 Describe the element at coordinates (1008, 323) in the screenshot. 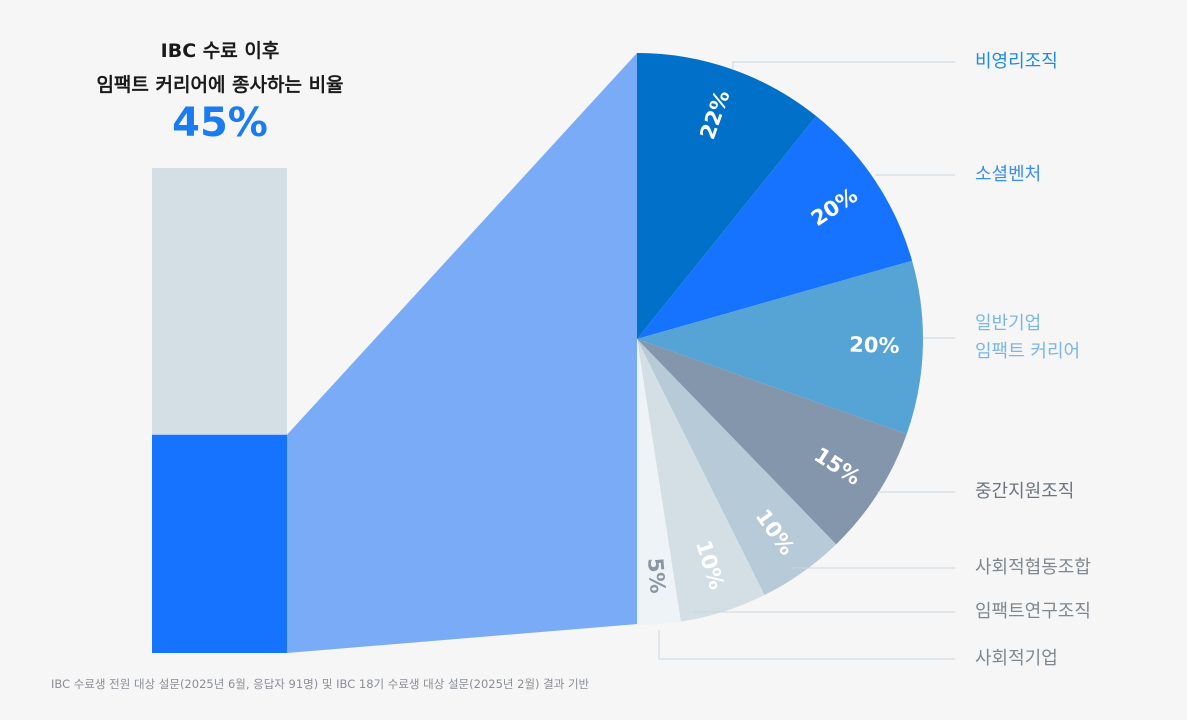

I see `pie-category-label: 일반기업` at that location.